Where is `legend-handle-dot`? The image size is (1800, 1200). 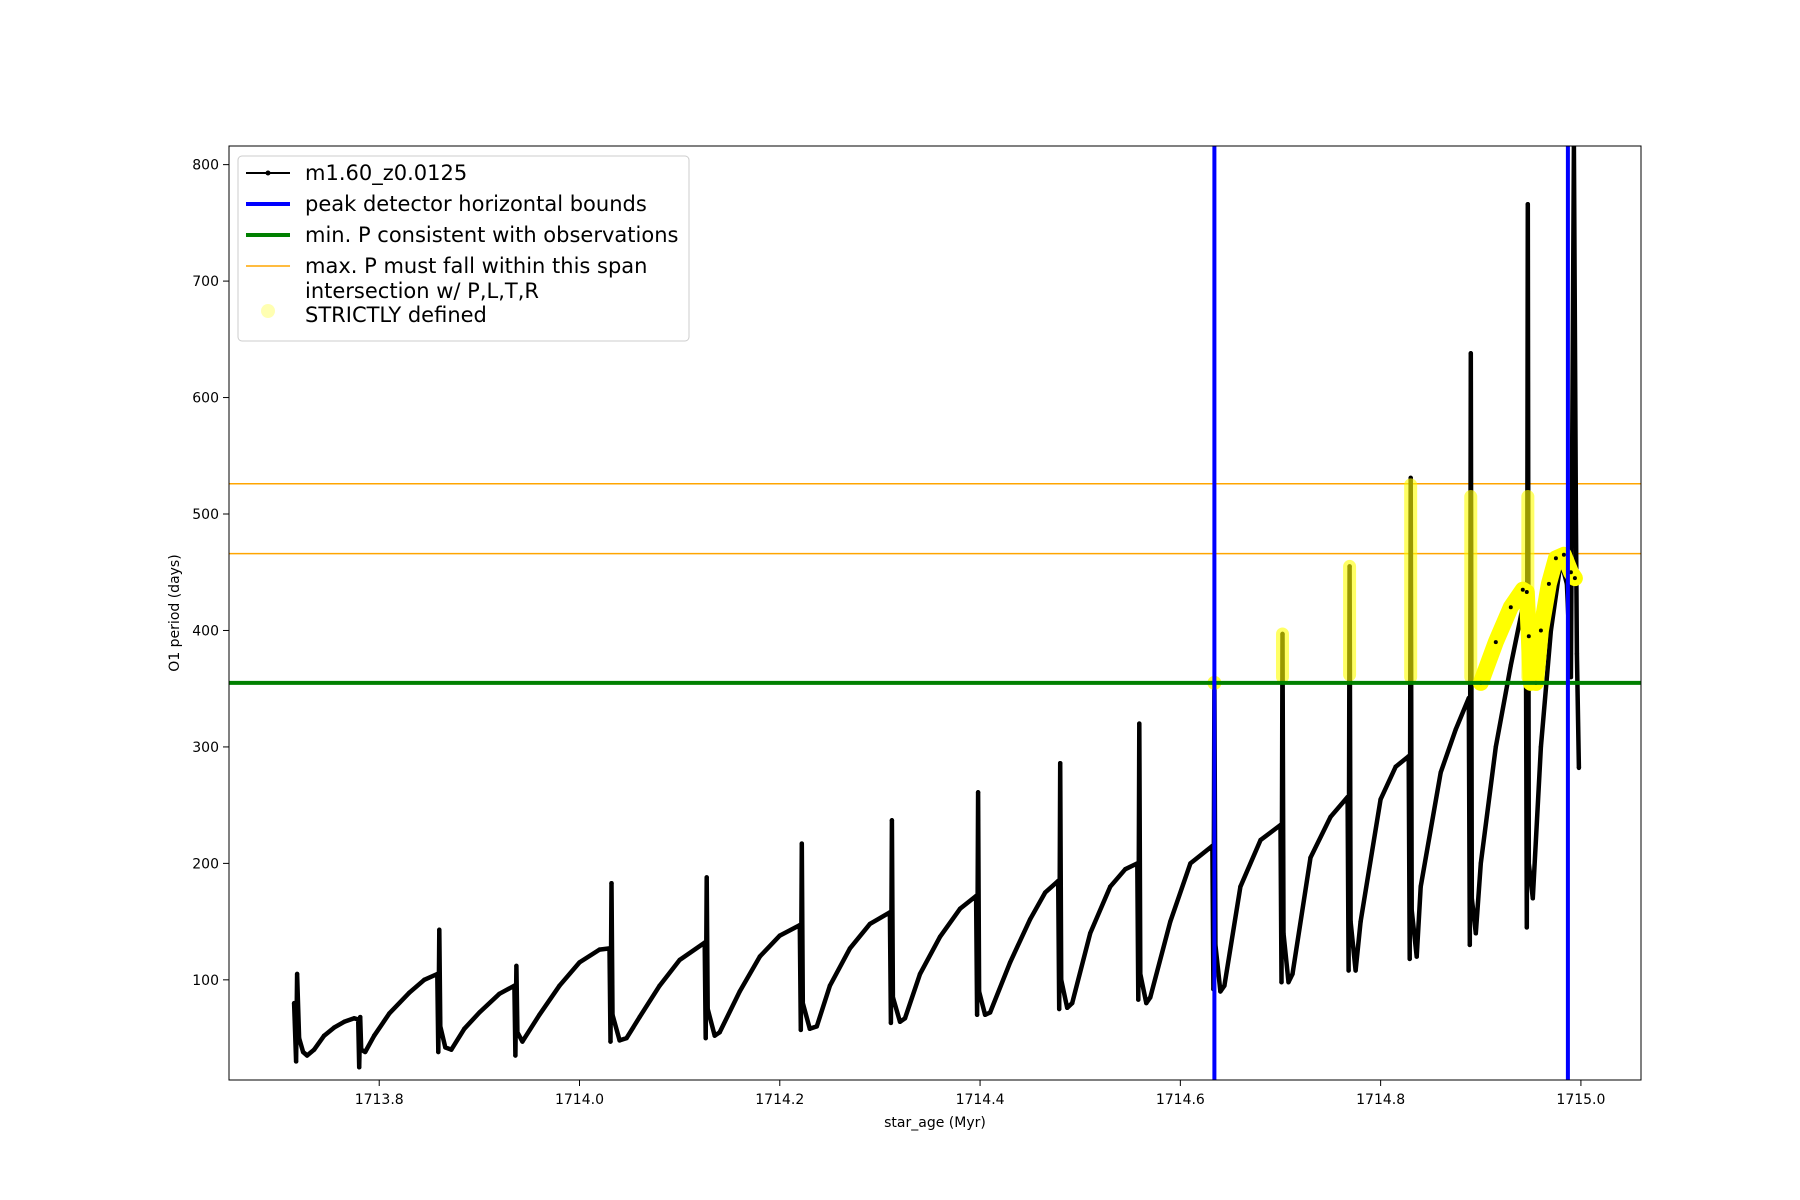
legend-handle-dot is located at coordinates (268, 311).